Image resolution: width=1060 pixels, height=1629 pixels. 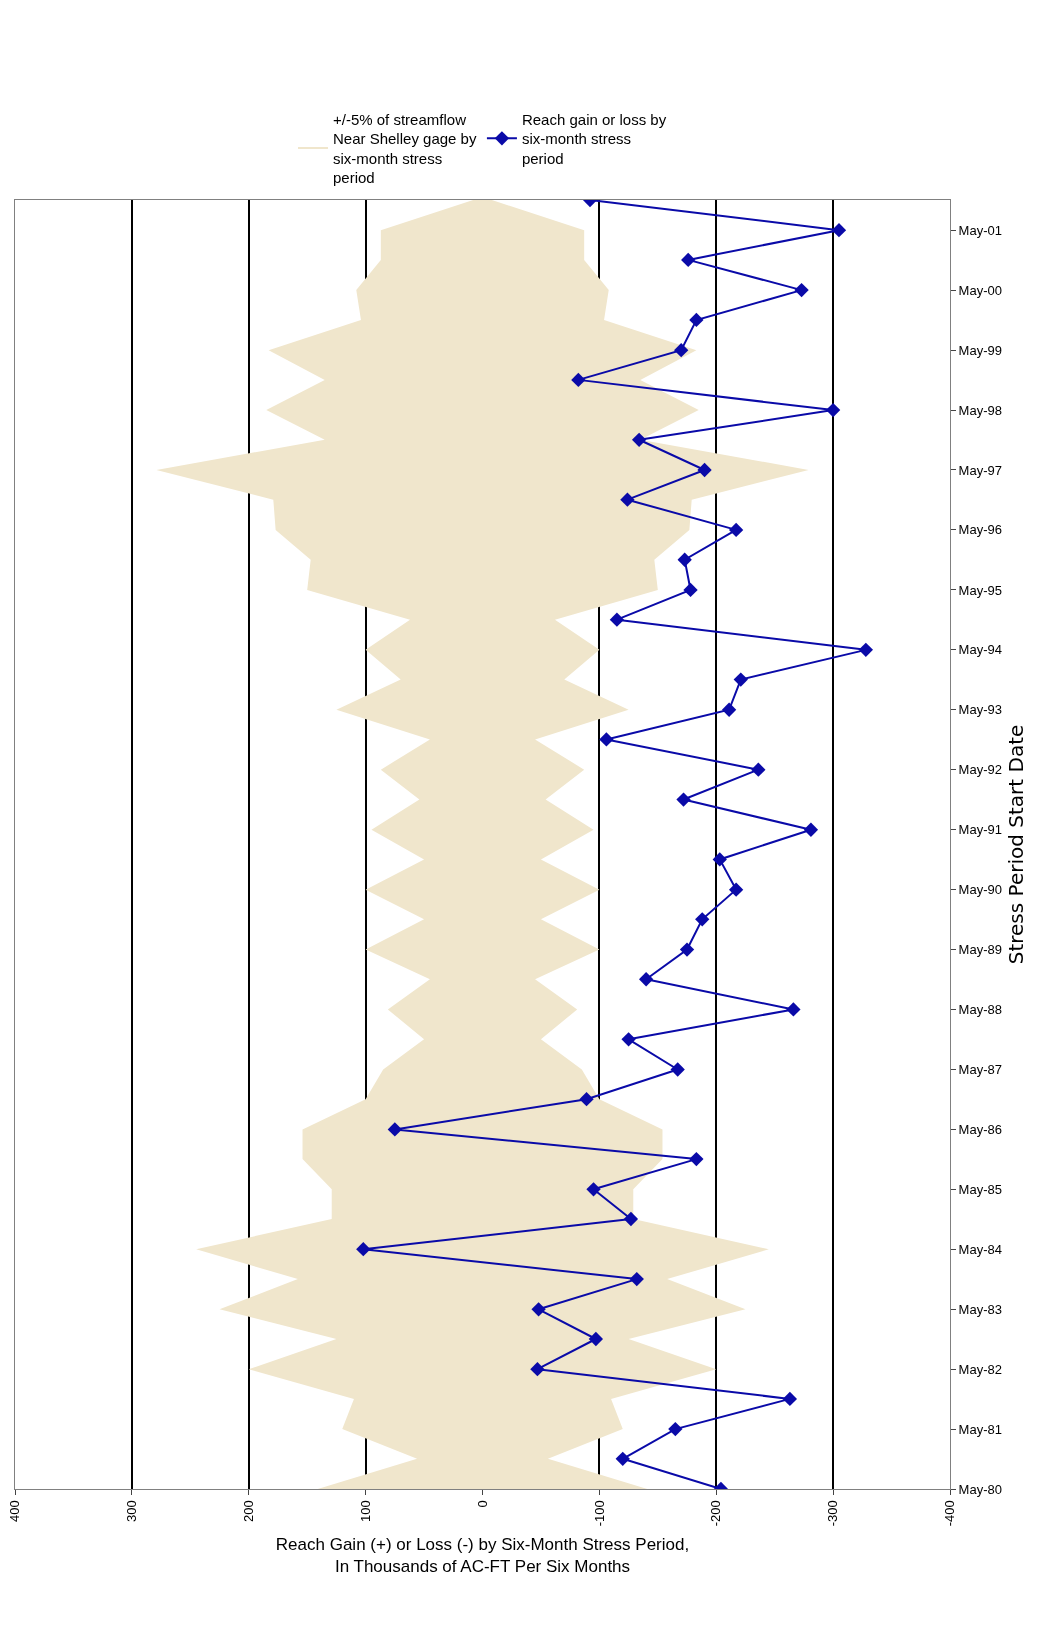 What do you see at coordinates (15, 1511) in the screenshot?
I see `x-tick-label: 400` at bounding box center [15, 1511].